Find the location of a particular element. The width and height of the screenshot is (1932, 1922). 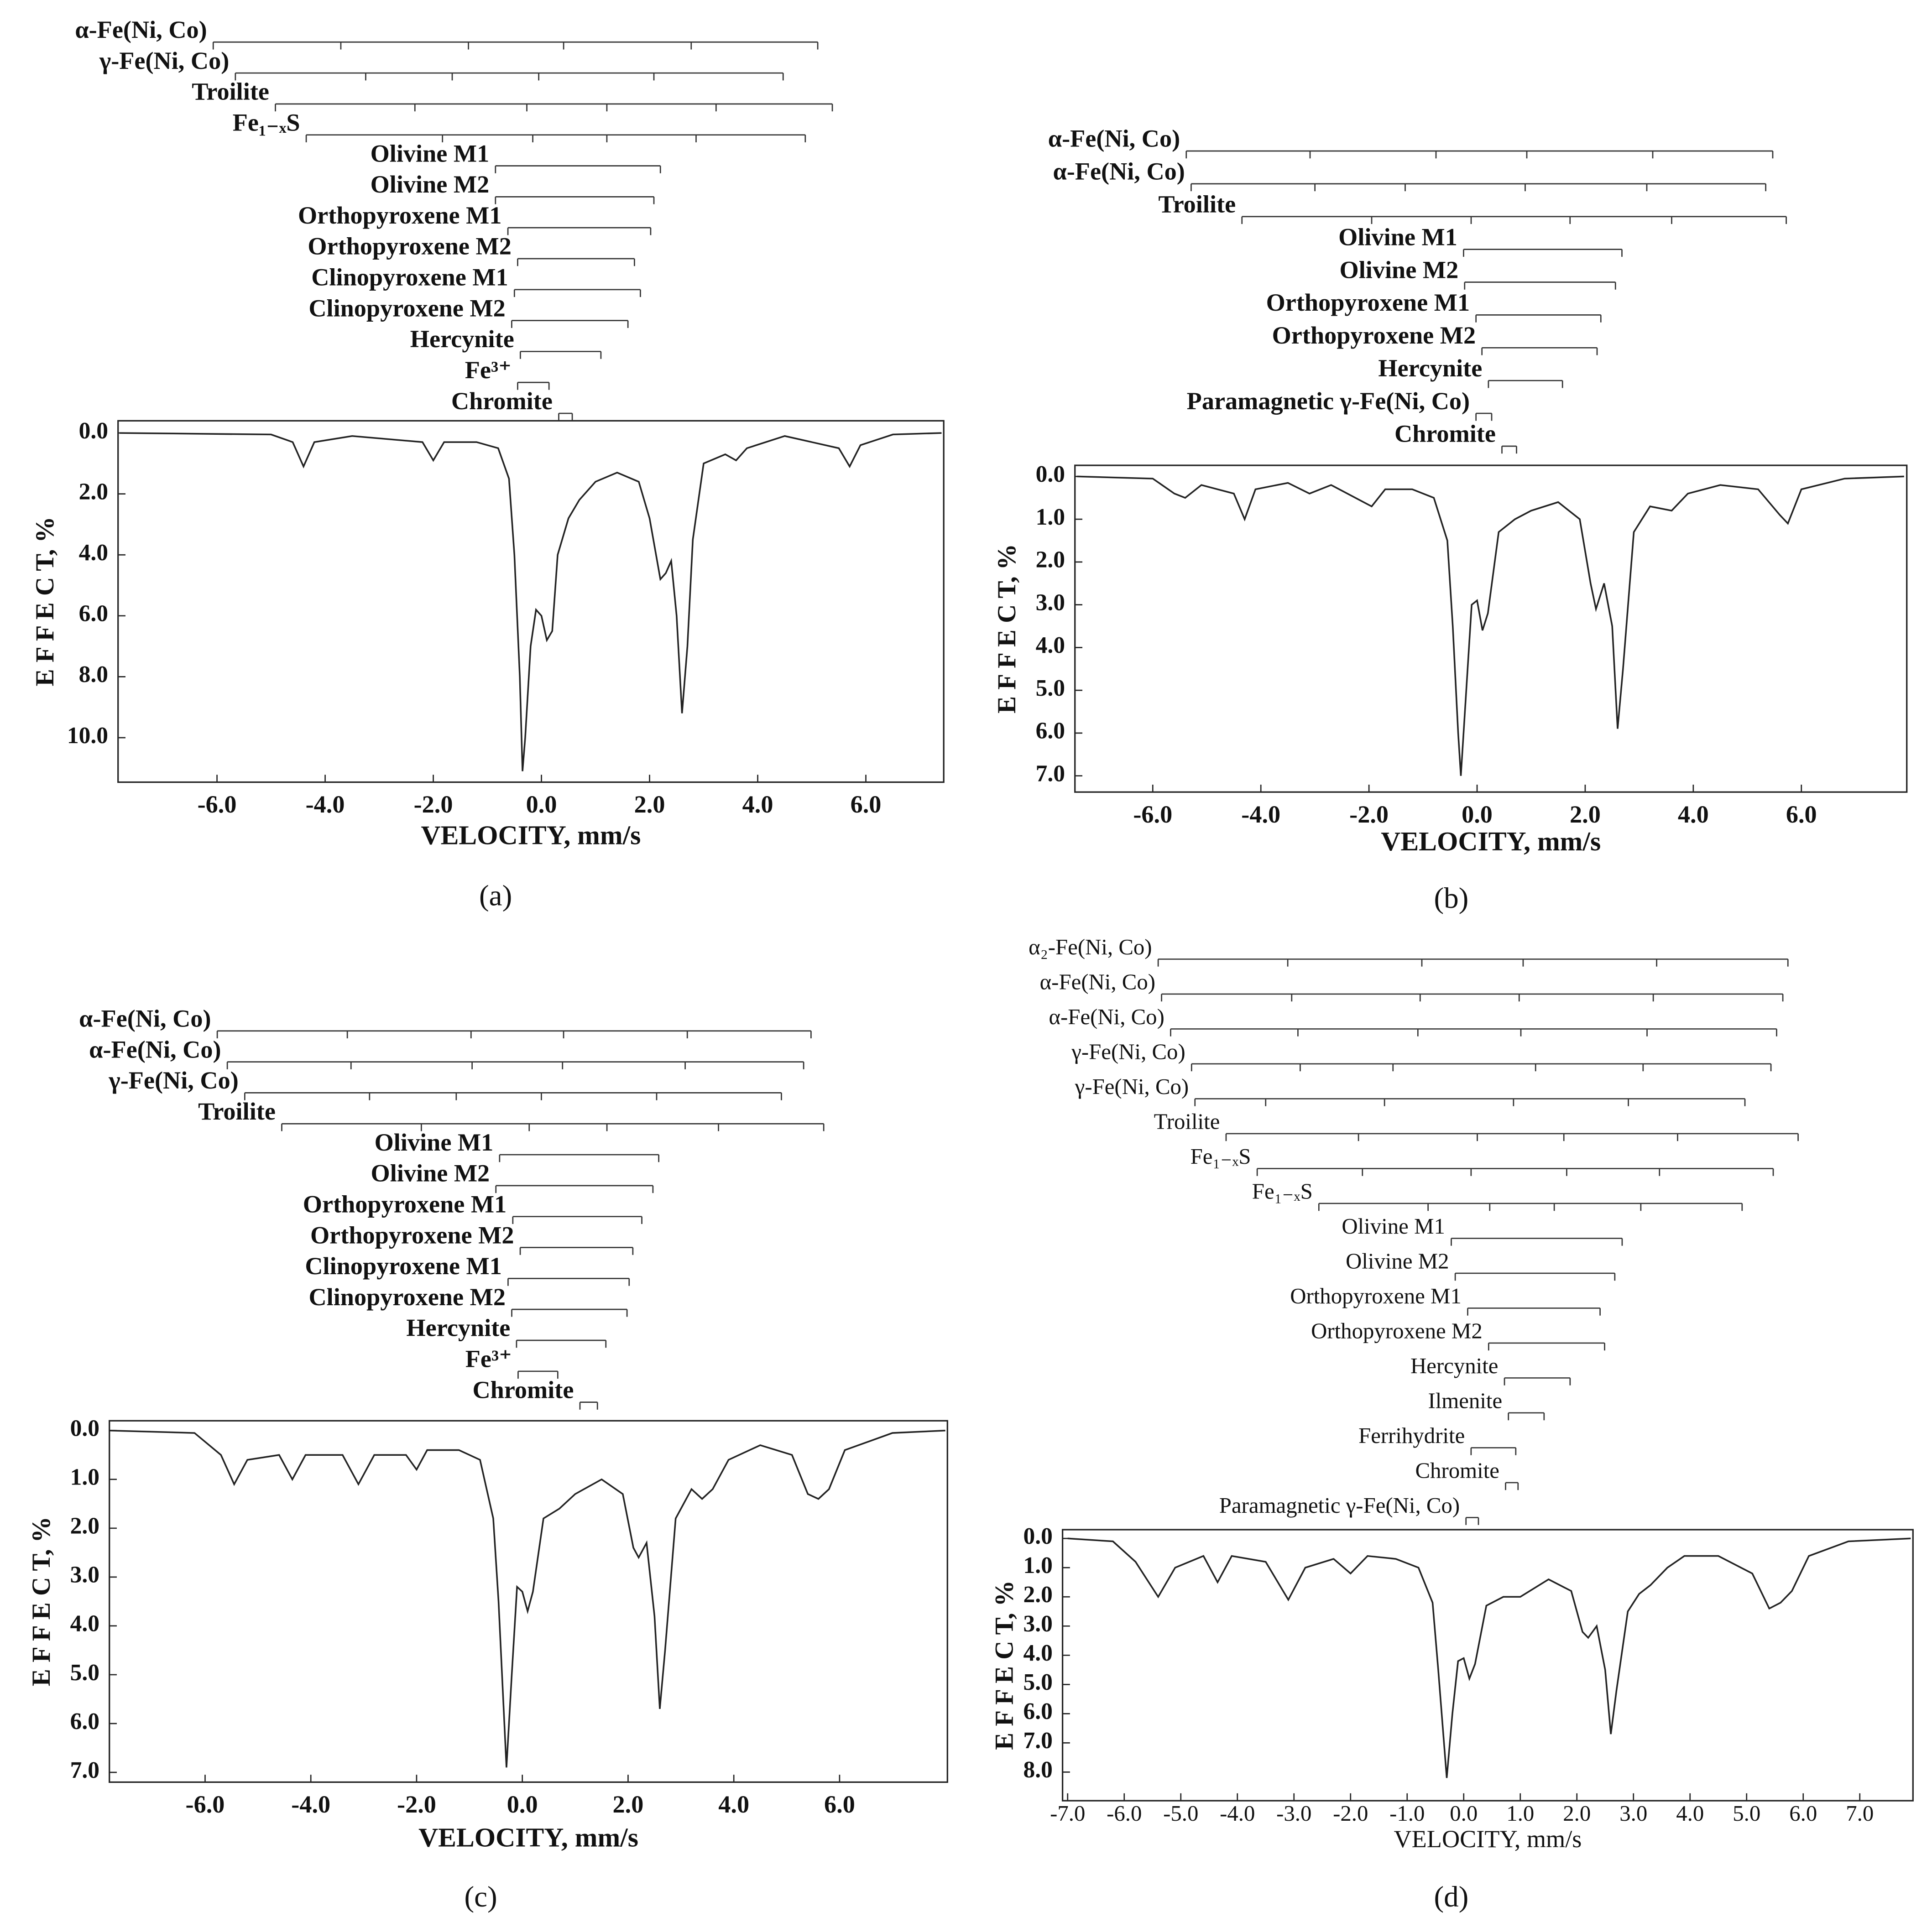

x-tick-label: -5.0 is located at coordinates (1180, 1813).